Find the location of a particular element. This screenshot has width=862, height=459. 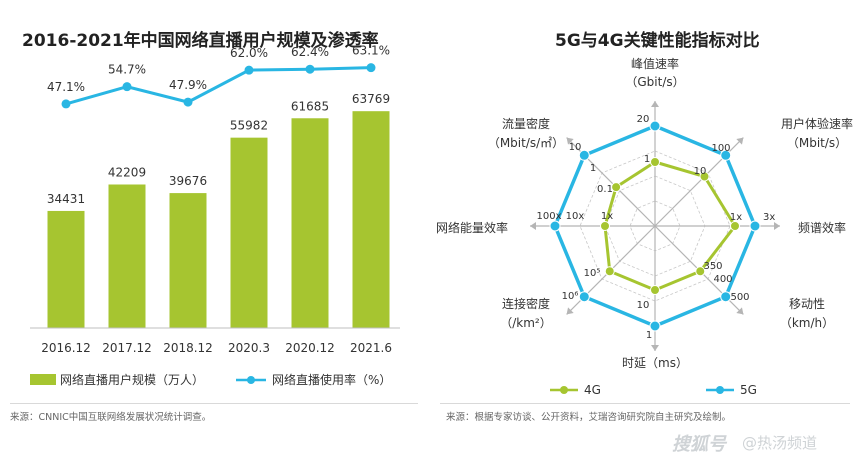

usage-rate-label: 47.1% is located at coordinates (66, 87).